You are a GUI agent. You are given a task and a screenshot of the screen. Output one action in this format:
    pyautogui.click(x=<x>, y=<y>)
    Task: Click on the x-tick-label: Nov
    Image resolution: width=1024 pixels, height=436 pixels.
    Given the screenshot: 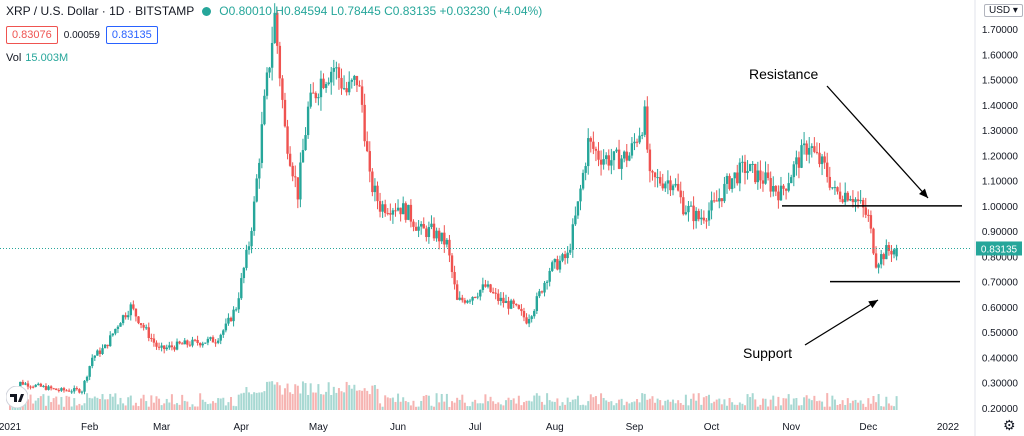 What is the action you would take?
    pyautogui.click(x=791, y=427)
    